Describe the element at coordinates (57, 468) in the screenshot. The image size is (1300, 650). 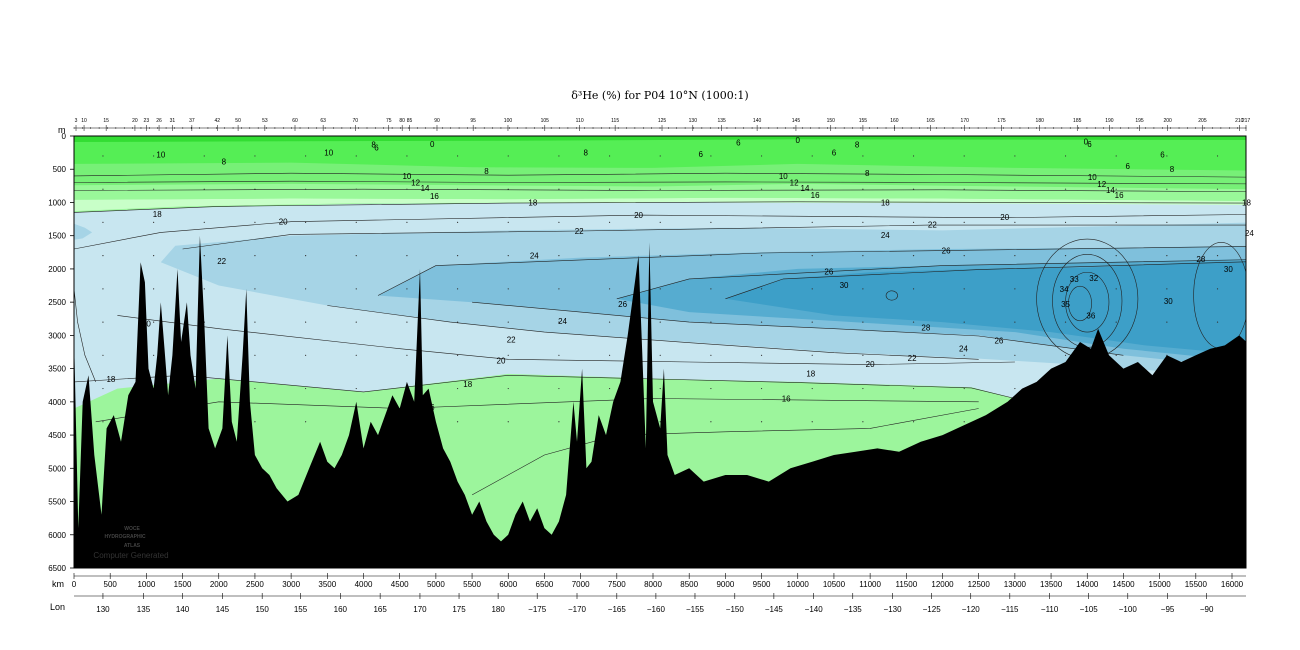
I see `depth-tick-label: 5000` at that location.